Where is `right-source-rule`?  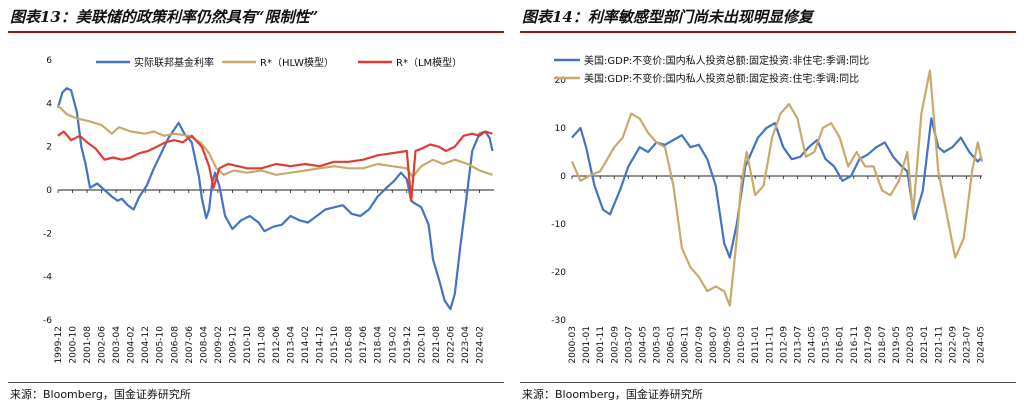 right-source-rule is located at coordinates (768, 382).